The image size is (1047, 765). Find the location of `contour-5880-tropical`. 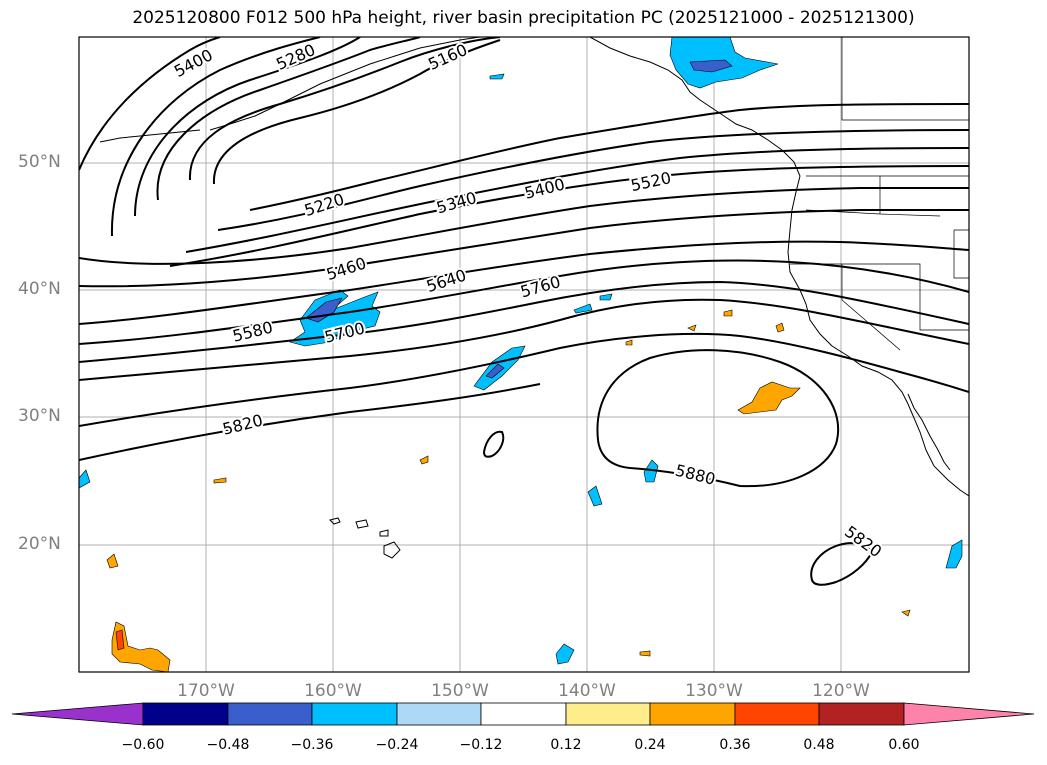

contour-5880-tropical is located at coordinates (310, 422).